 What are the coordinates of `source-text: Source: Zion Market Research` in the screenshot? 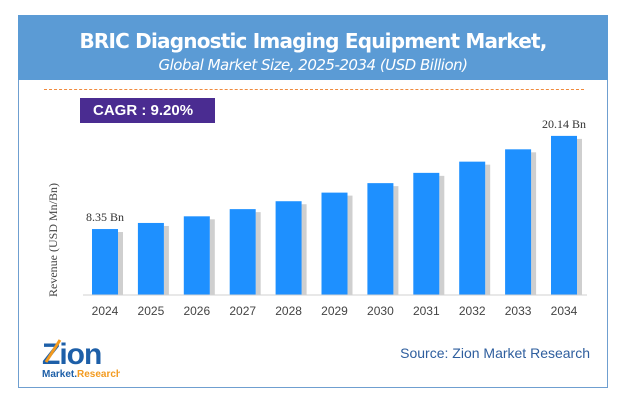 It's located at (495, 353).